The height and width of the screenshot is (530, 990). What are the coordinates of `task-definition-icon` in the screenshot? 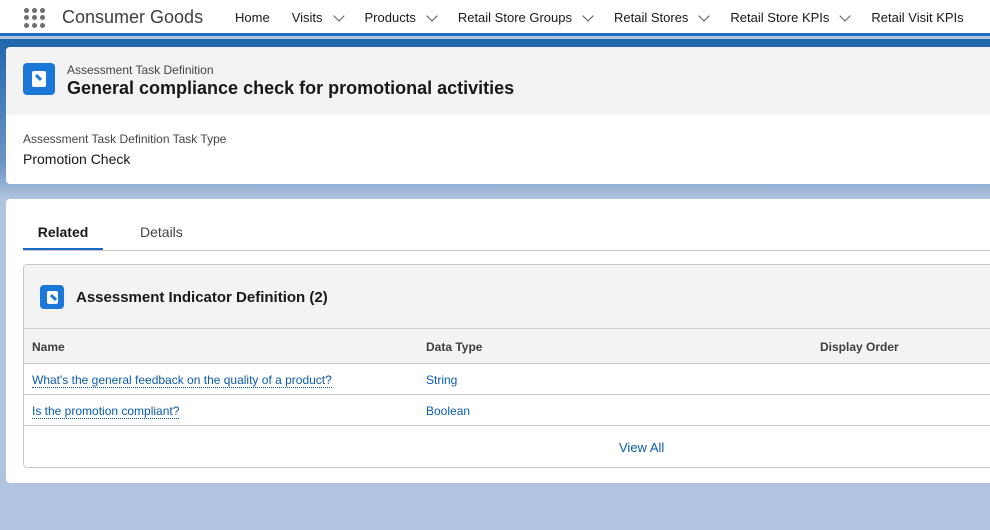 It's located at (39, 79).